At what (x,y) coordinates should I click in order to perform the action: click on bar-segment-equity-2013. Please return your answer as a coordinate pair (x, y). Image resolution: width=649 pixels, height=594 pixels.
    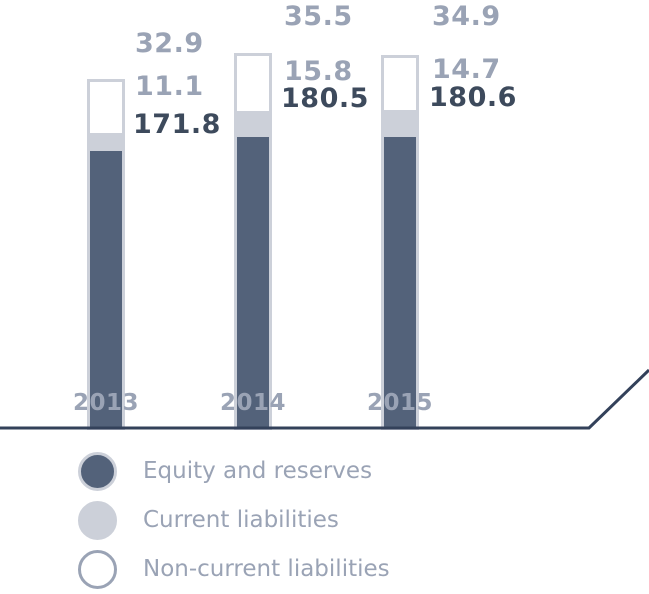
    Looking at the image, I should click on (106, 290).